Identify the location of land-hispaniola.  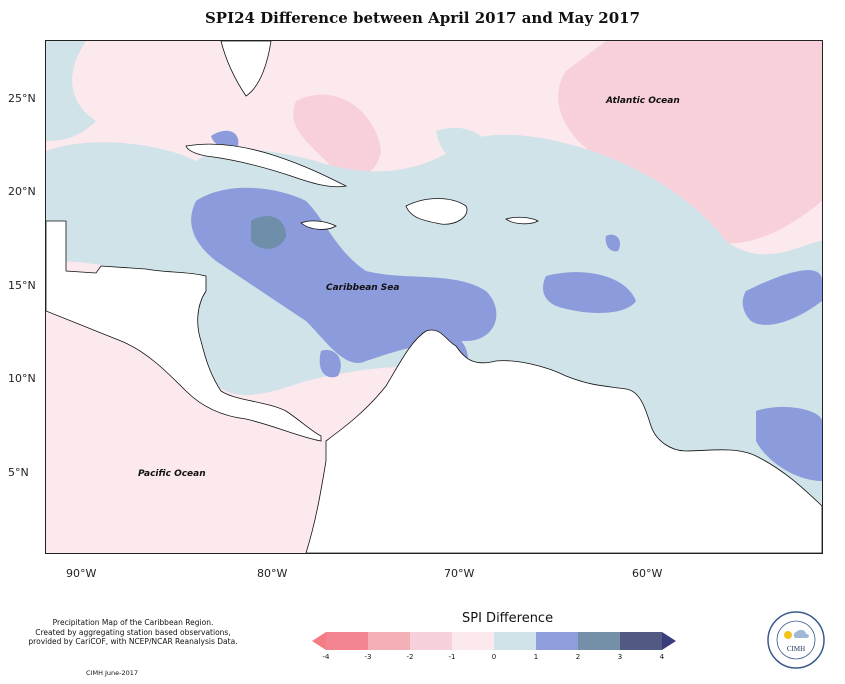
(436, 211).